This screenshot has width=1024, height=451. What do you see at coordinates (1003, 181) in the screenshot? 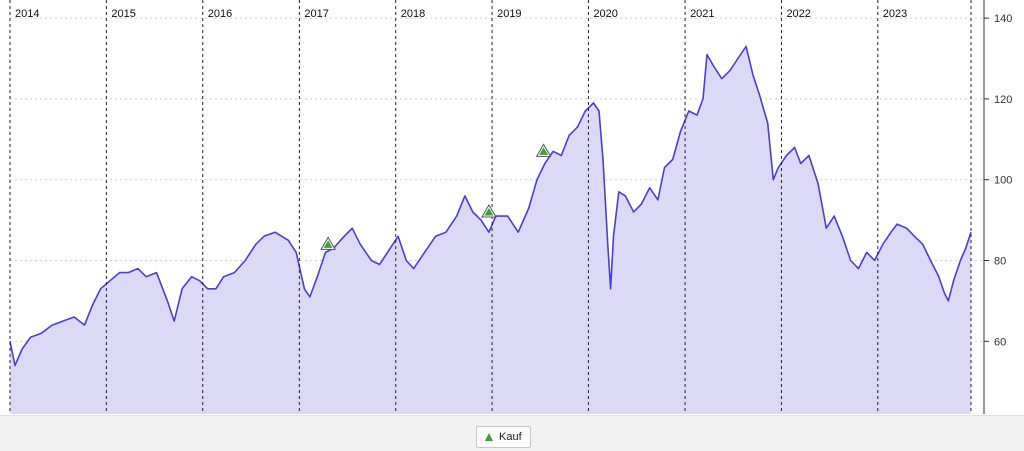
I see `y-tick-label: 100` at bounding box center [1003, 181].